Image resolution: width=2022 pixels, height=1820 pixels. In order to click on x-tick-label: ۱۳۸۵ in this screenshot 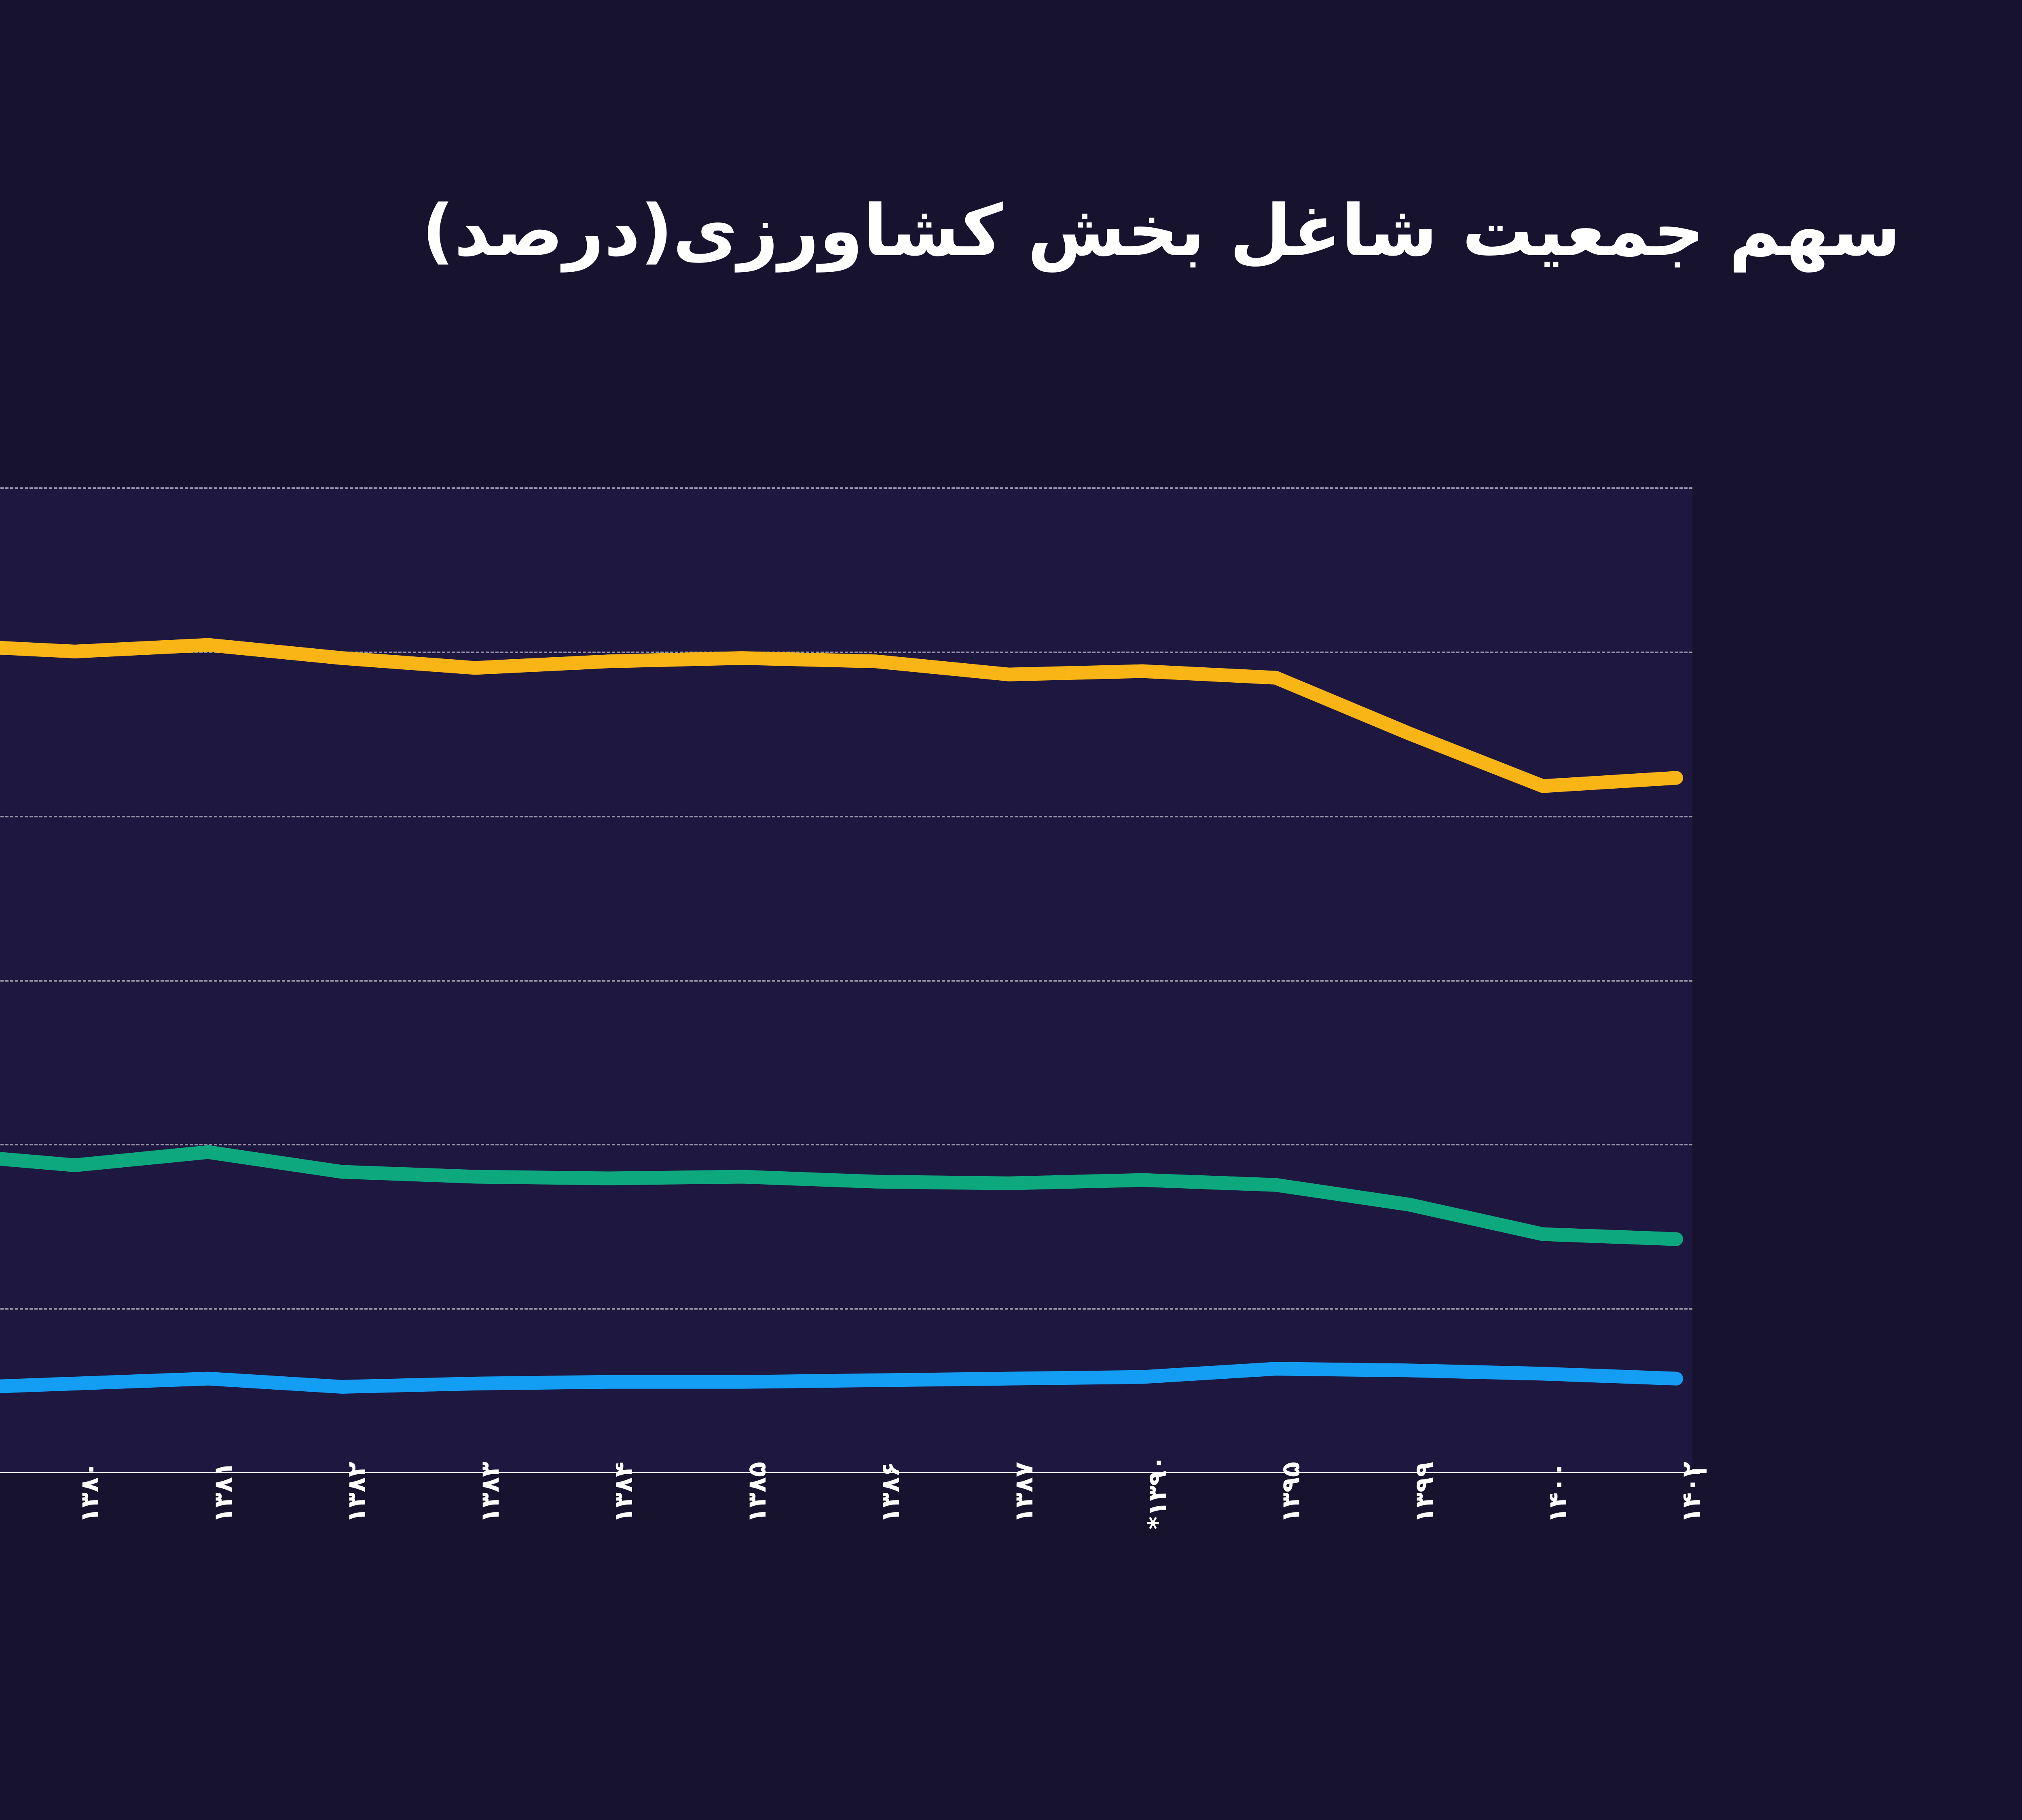, I will do `click(757, 1492)`.